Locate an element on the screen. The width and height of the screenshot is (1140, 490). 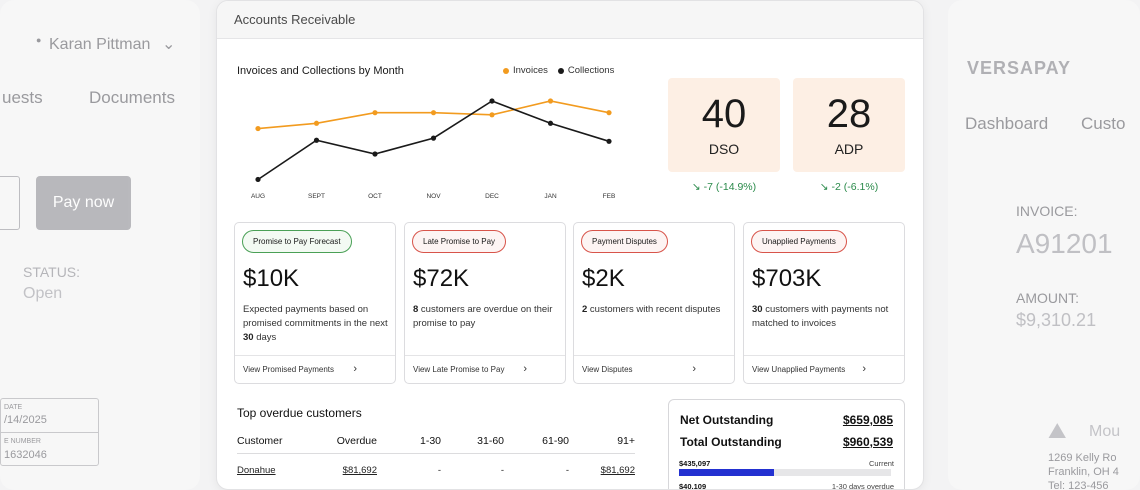
versapay-logo: VERSAPAY is located at coordinates (1019, 68).